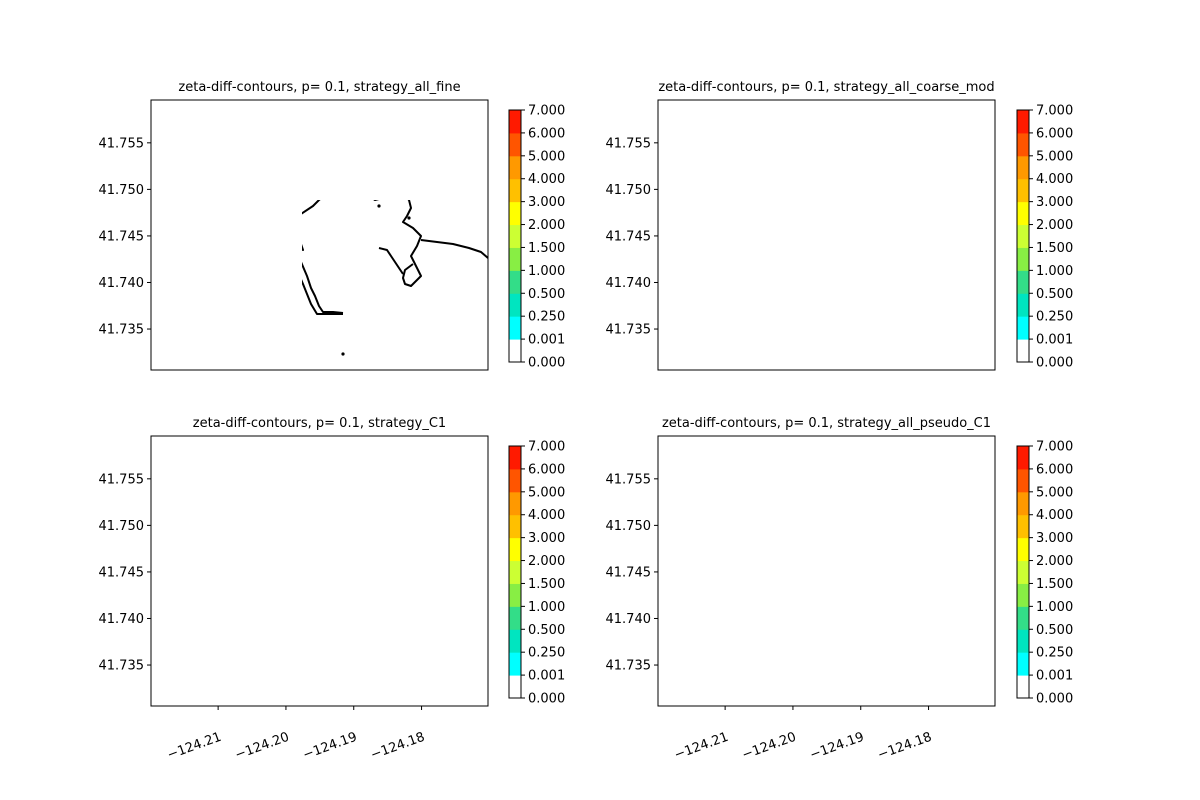  I want to click on colorbar-tick-label: 0.250, so click(546, 653).